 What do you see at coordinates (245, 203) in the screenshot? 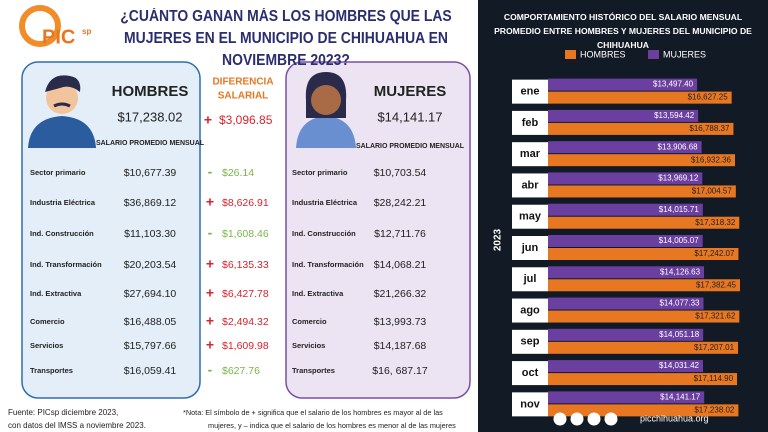
I see `difference: $8,626.91` at bounding box center [245, 203].